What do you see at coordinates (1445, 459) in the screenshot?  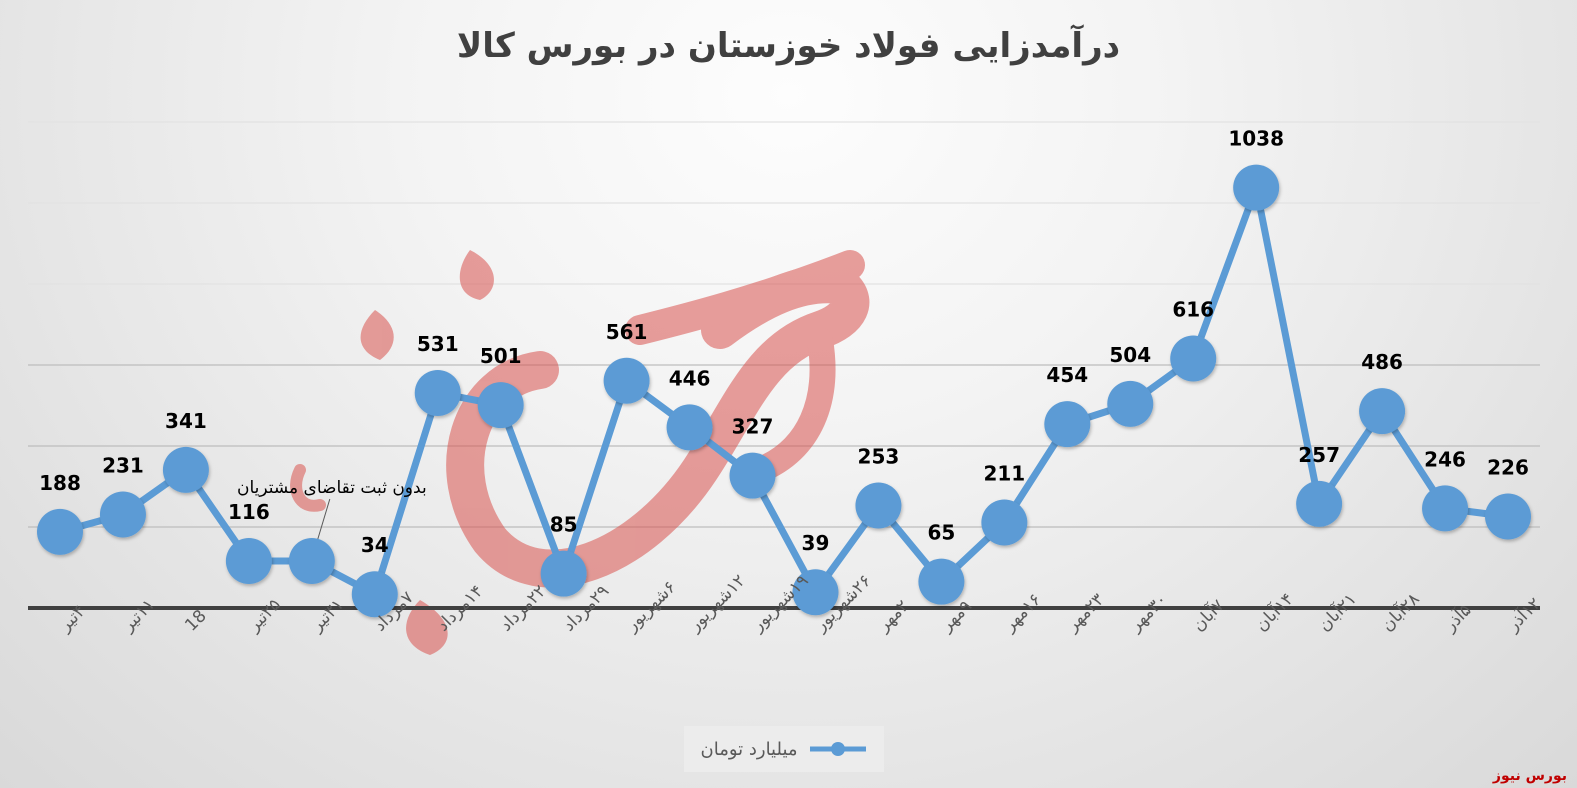 I see `data-label: 246` at bounding box center [1445, 459].